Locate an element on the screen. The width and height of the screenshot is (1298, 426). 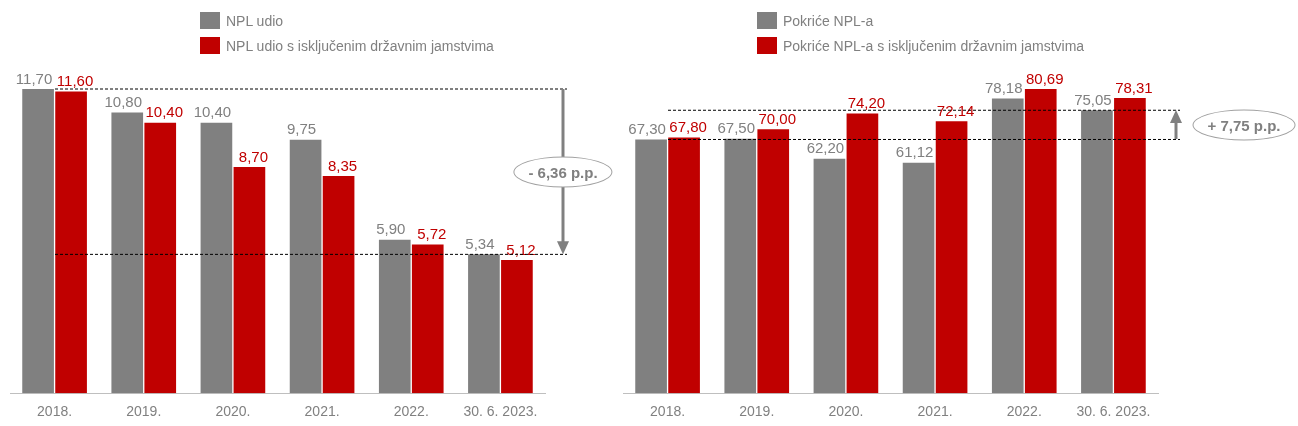
annotation: - 6,36 p.p. is located at coordinates (563, 172).